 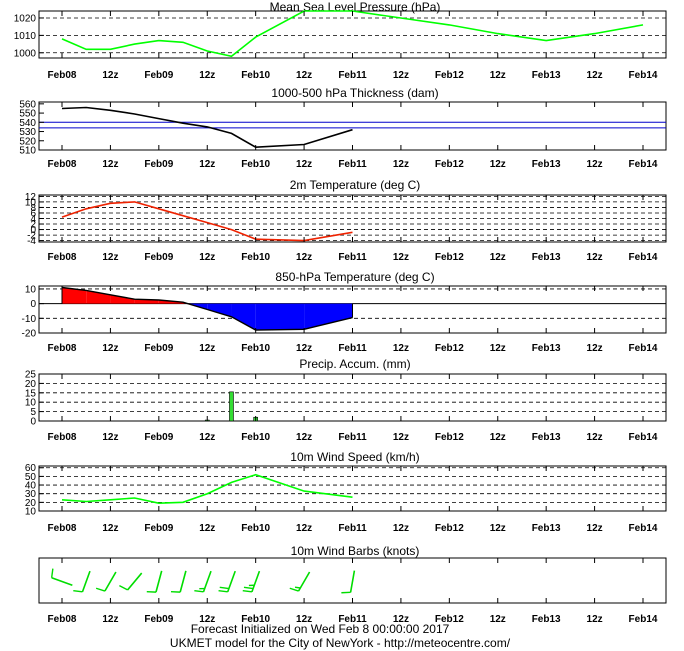 What do you see at coordinates (328, 316) in the screenshot?
I see `cold-area` at bounding box center [328, 316].